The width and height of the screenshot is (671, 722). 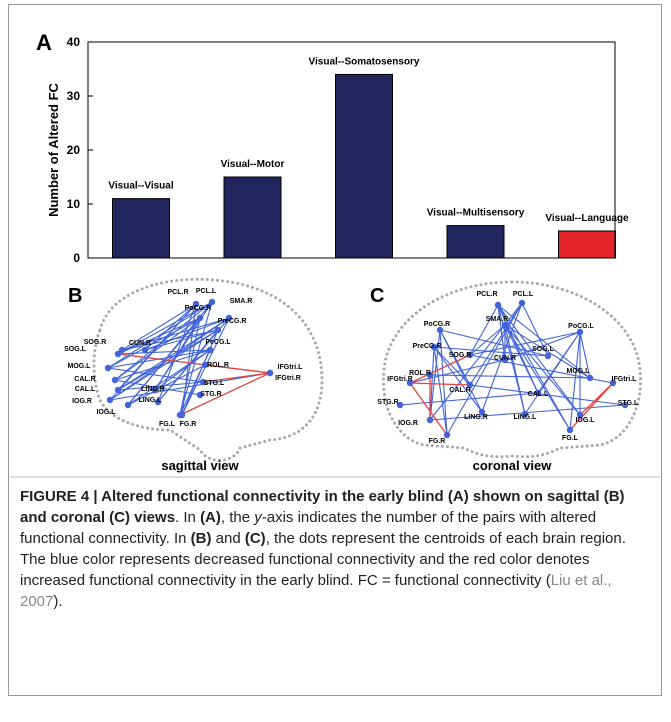 What do you see at coordinates (253, 164) in the screenshot?
I see `bar-category-label: Visual--Motor` at bounding box center [253, 164].